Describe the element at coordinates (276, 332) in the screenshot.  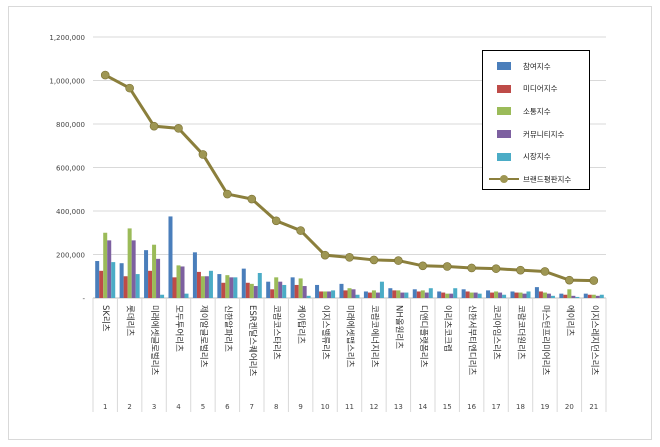
I see `x-category-label: 코람코스타리츠` at that location.